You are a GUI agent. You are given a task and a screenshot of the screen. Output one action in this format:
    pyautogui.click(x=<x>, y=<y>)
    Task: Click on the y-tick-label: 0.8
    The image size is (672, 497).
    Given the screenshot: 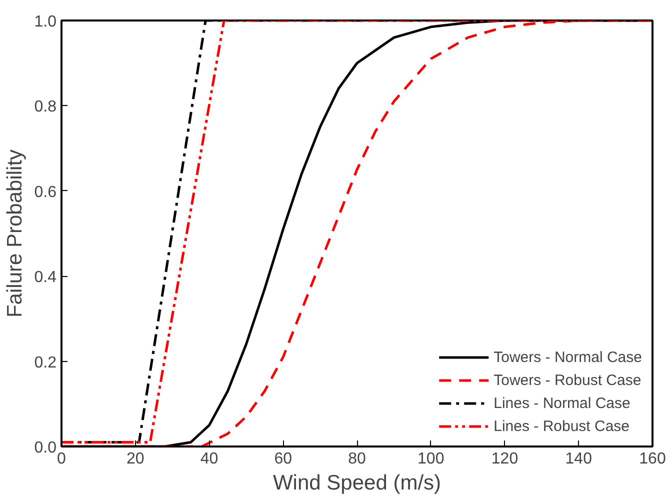 What is the action you would take?
    pyautogui.click(x=45, y=107)
    